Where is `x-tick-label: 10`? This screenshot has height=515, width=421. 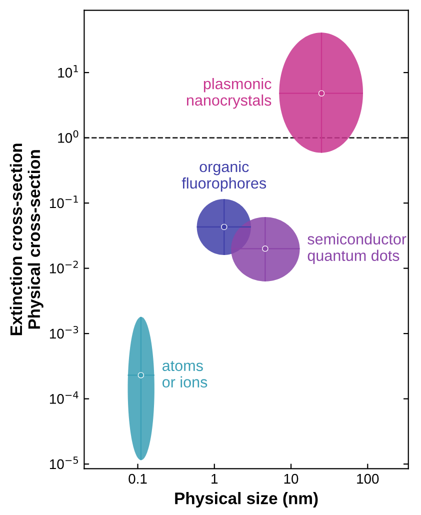 x-tick-label: 10 is located at coordinates (291, 479).